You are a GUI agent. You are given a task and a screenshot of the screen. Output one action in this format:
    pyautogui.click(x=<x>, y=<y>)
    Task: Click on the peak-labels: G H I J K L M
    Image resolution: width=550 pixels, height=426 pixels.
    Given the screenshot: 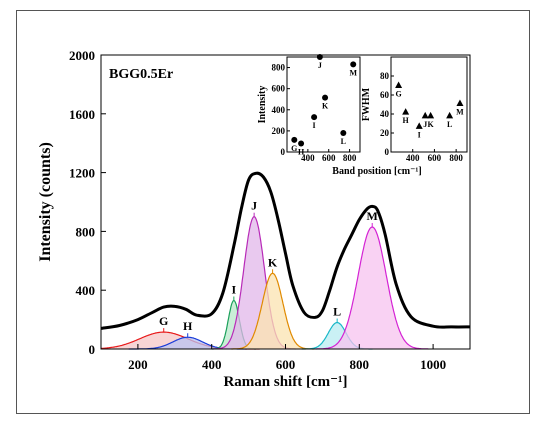 What is the action you would take?
    pyautogui.click(x=268, y=268)
    